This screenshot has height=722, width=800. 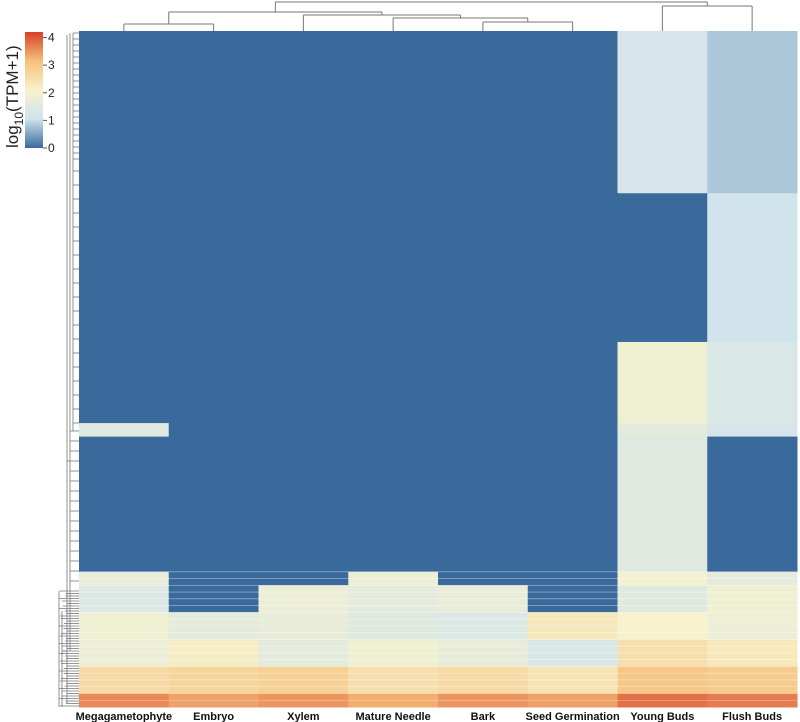 I want to click on legend-tick-label: 3, so click(x=51, y=65).